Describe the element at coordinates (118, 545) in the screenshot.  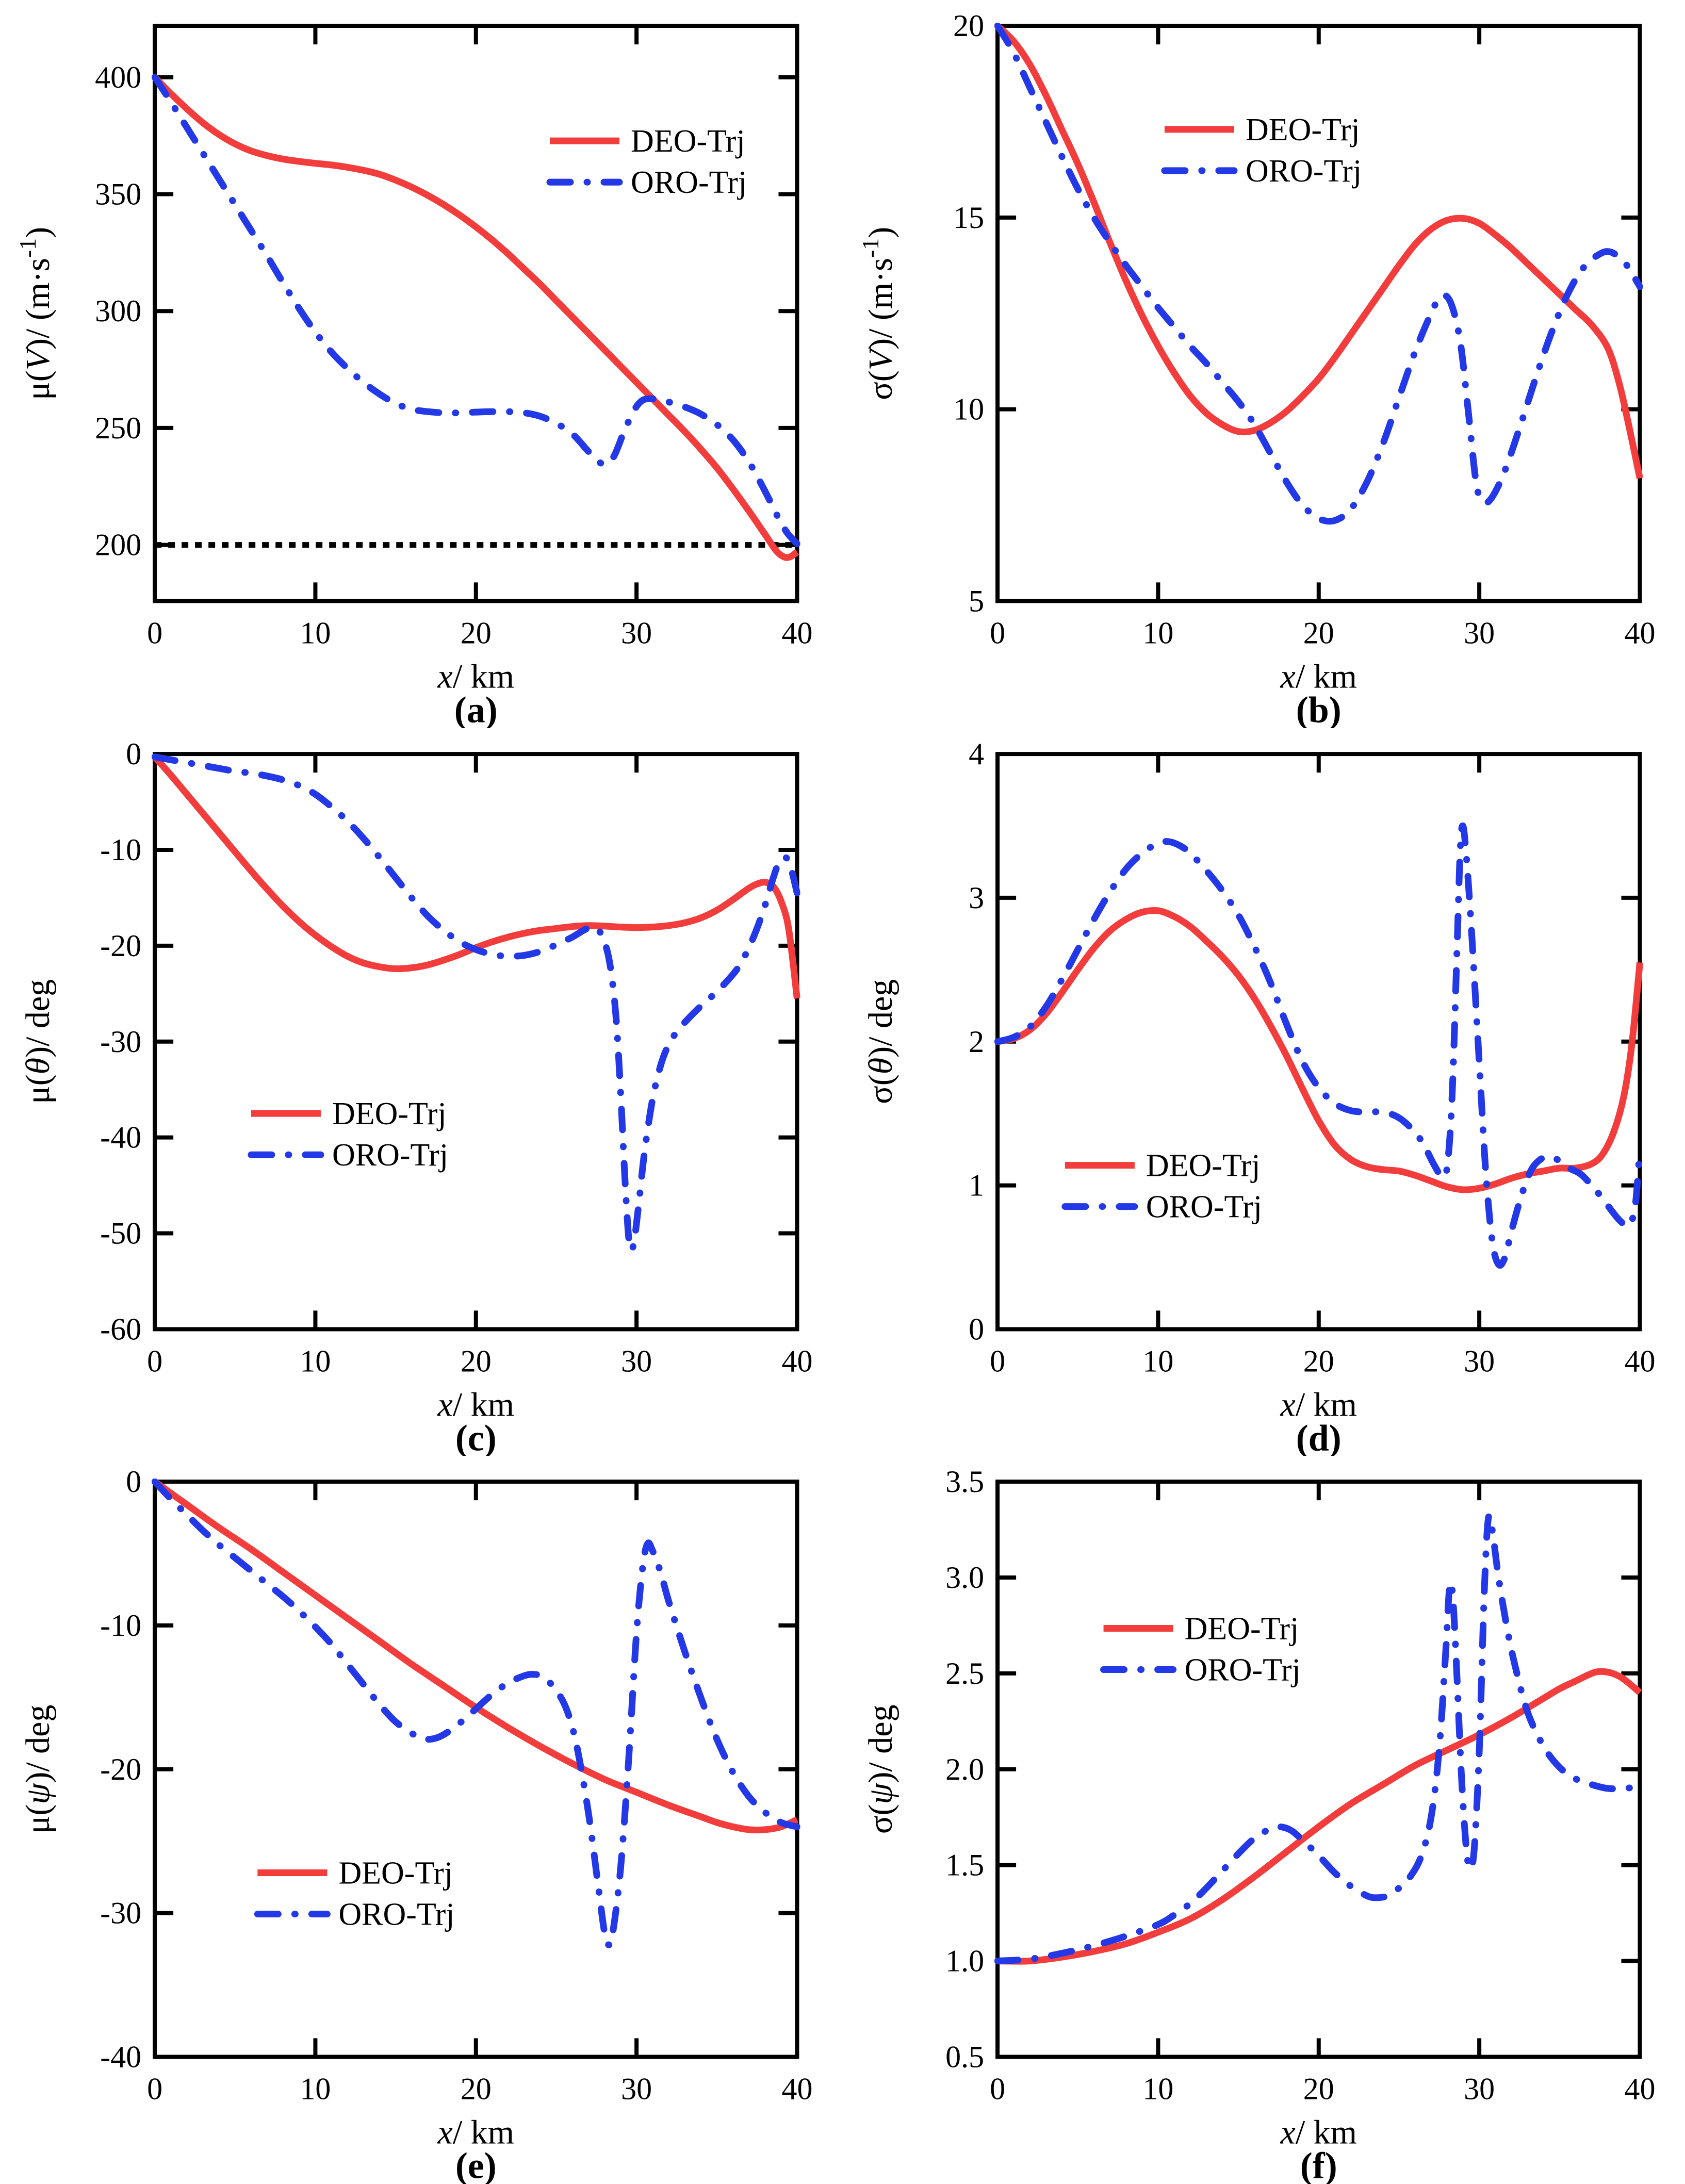
I see `y-tick-label: 200` at that location.